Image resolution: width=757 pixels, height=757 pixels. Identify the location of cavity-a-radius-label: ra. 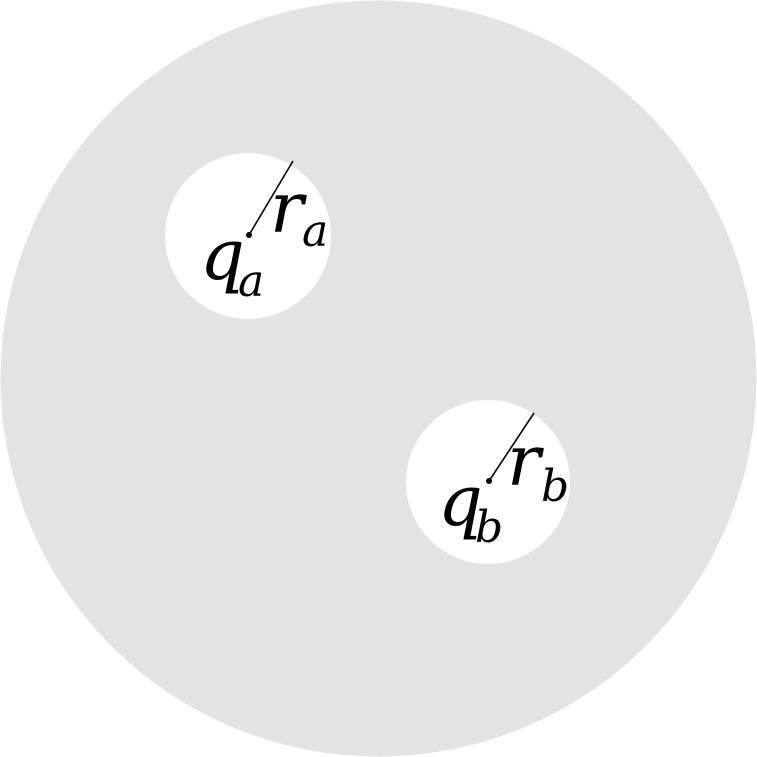
(299, 212).